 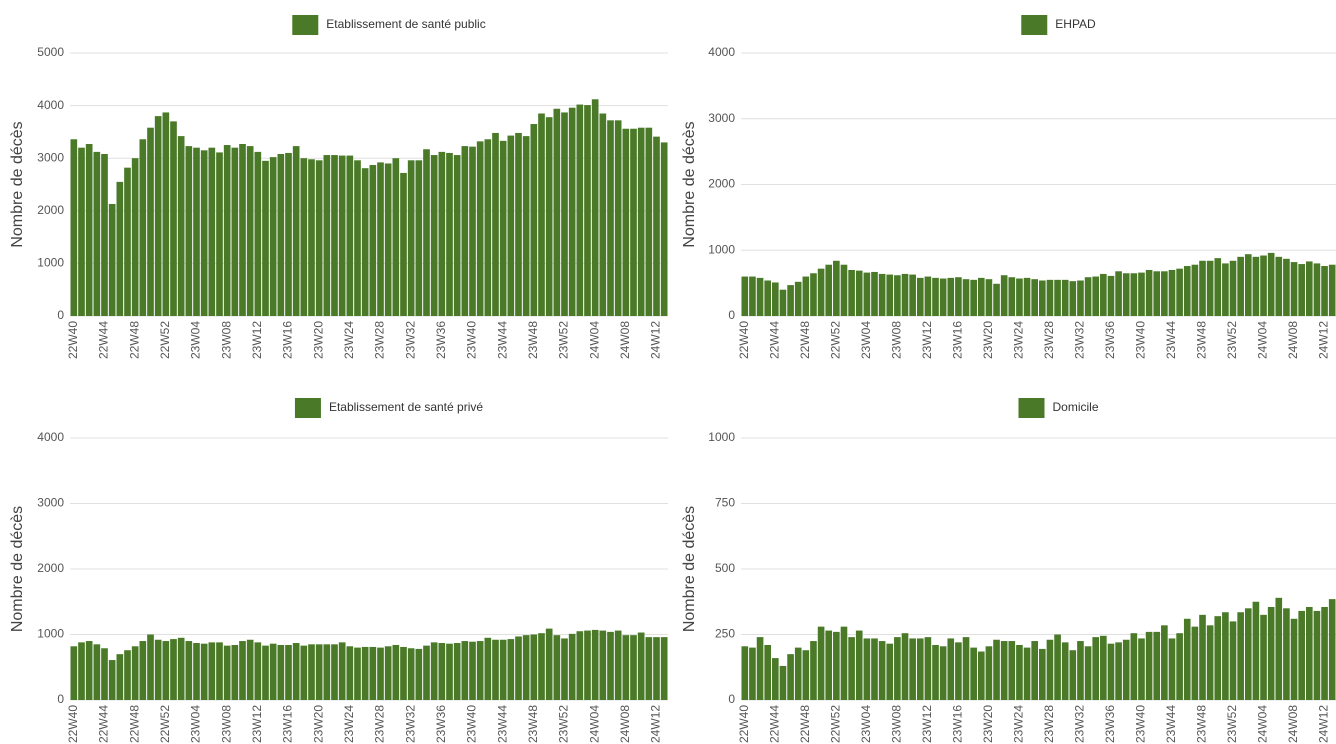 What do you see at coordinates (472, 340) in the screenshot?
I see `x-tick-label: 23W40` at bounding box center [472, 340].